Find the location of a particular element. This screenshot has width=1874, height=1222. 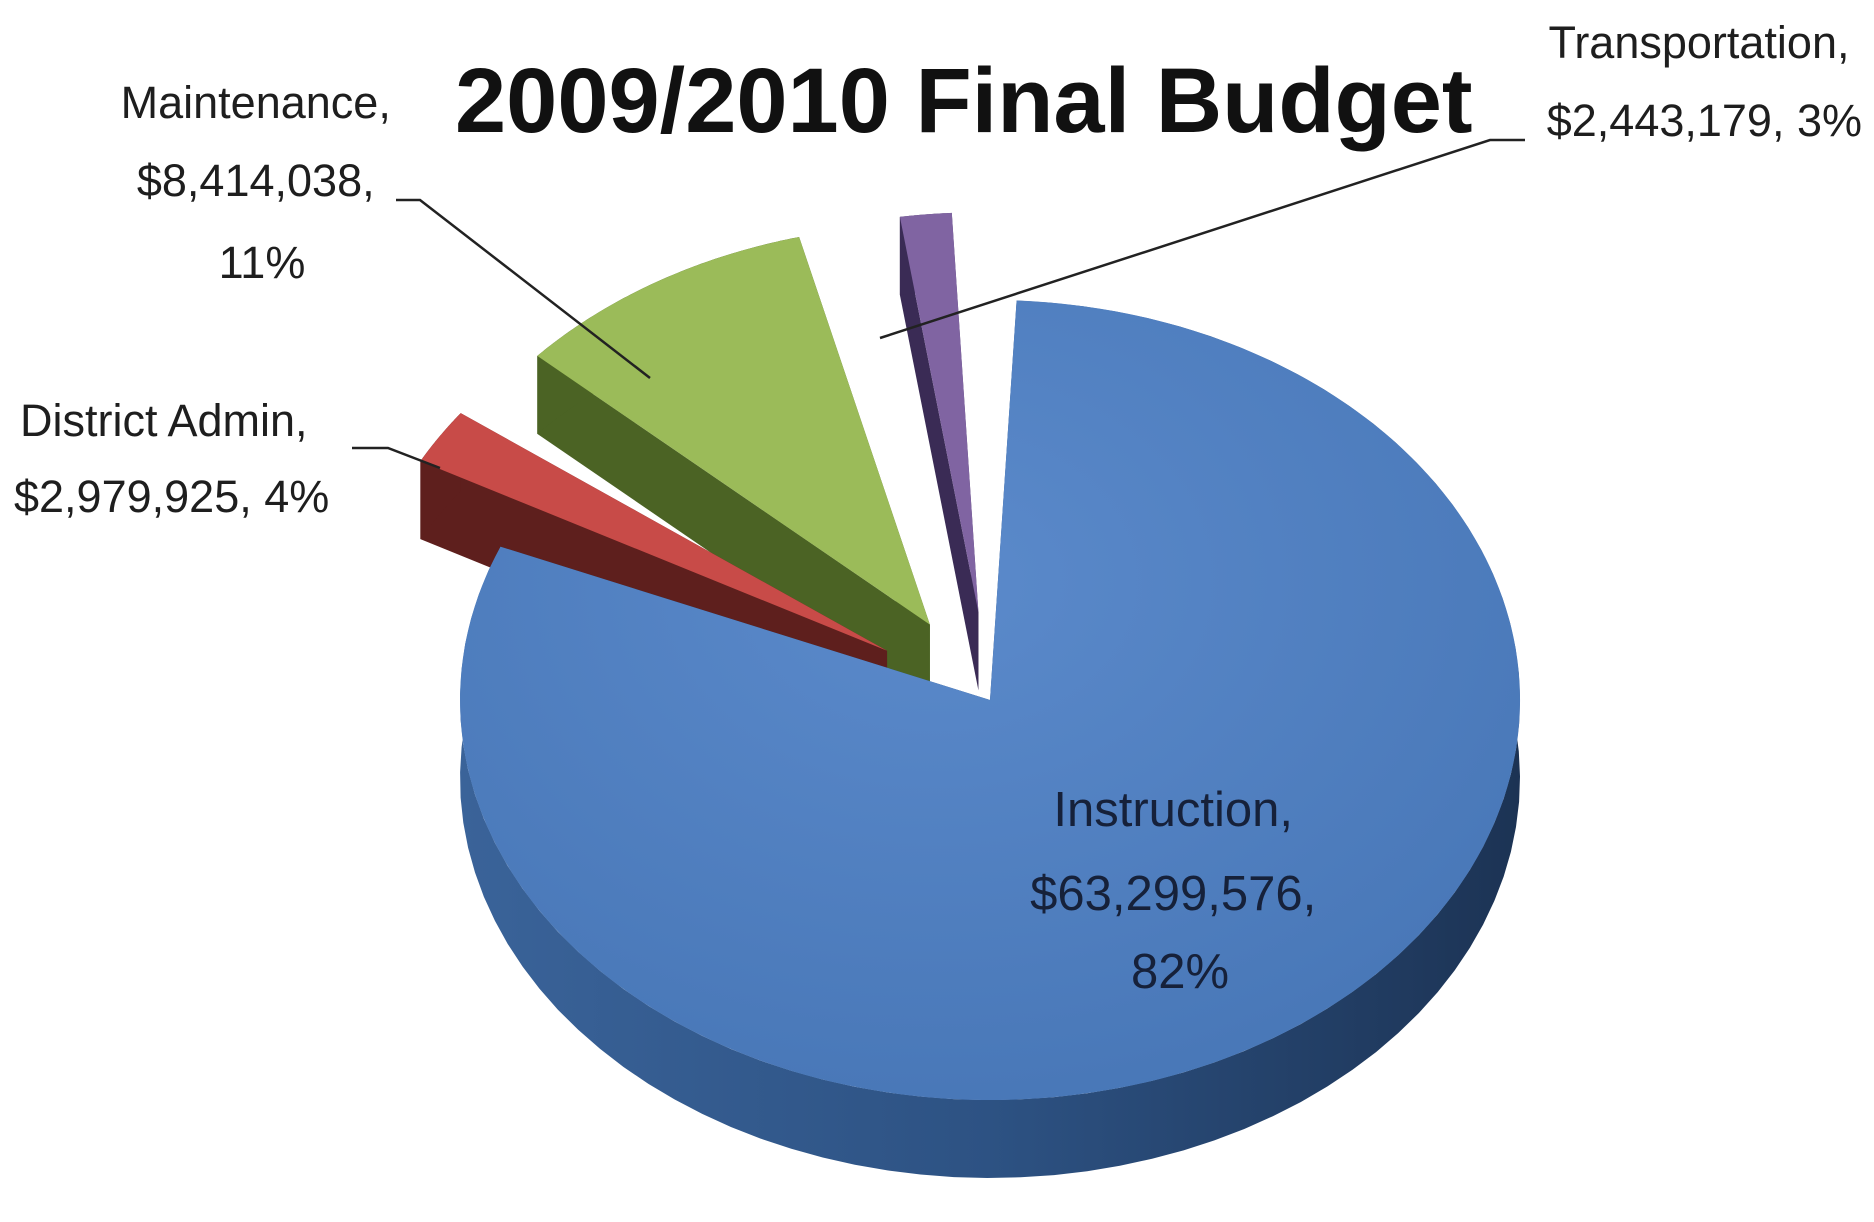

label-district-admin-name: District Admin, is located at coordinates (164, 420).